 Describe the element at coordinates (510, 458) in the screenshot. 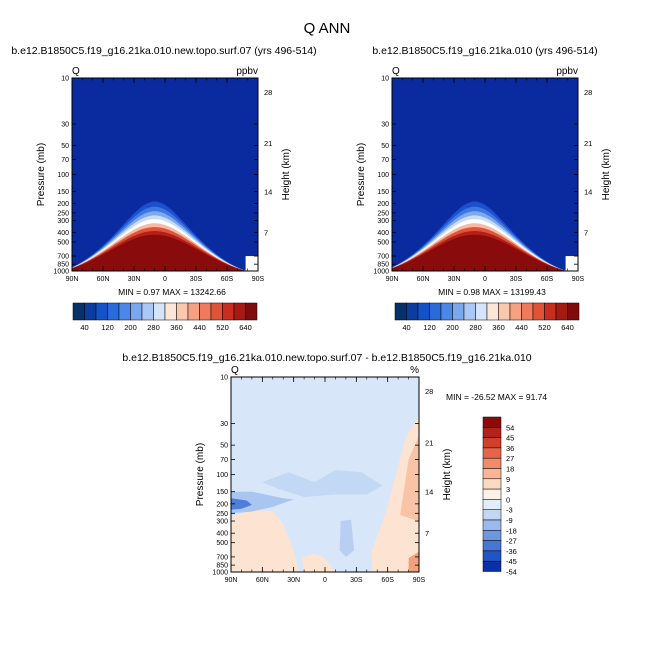

I see `colorbar-label: 27` at that location.